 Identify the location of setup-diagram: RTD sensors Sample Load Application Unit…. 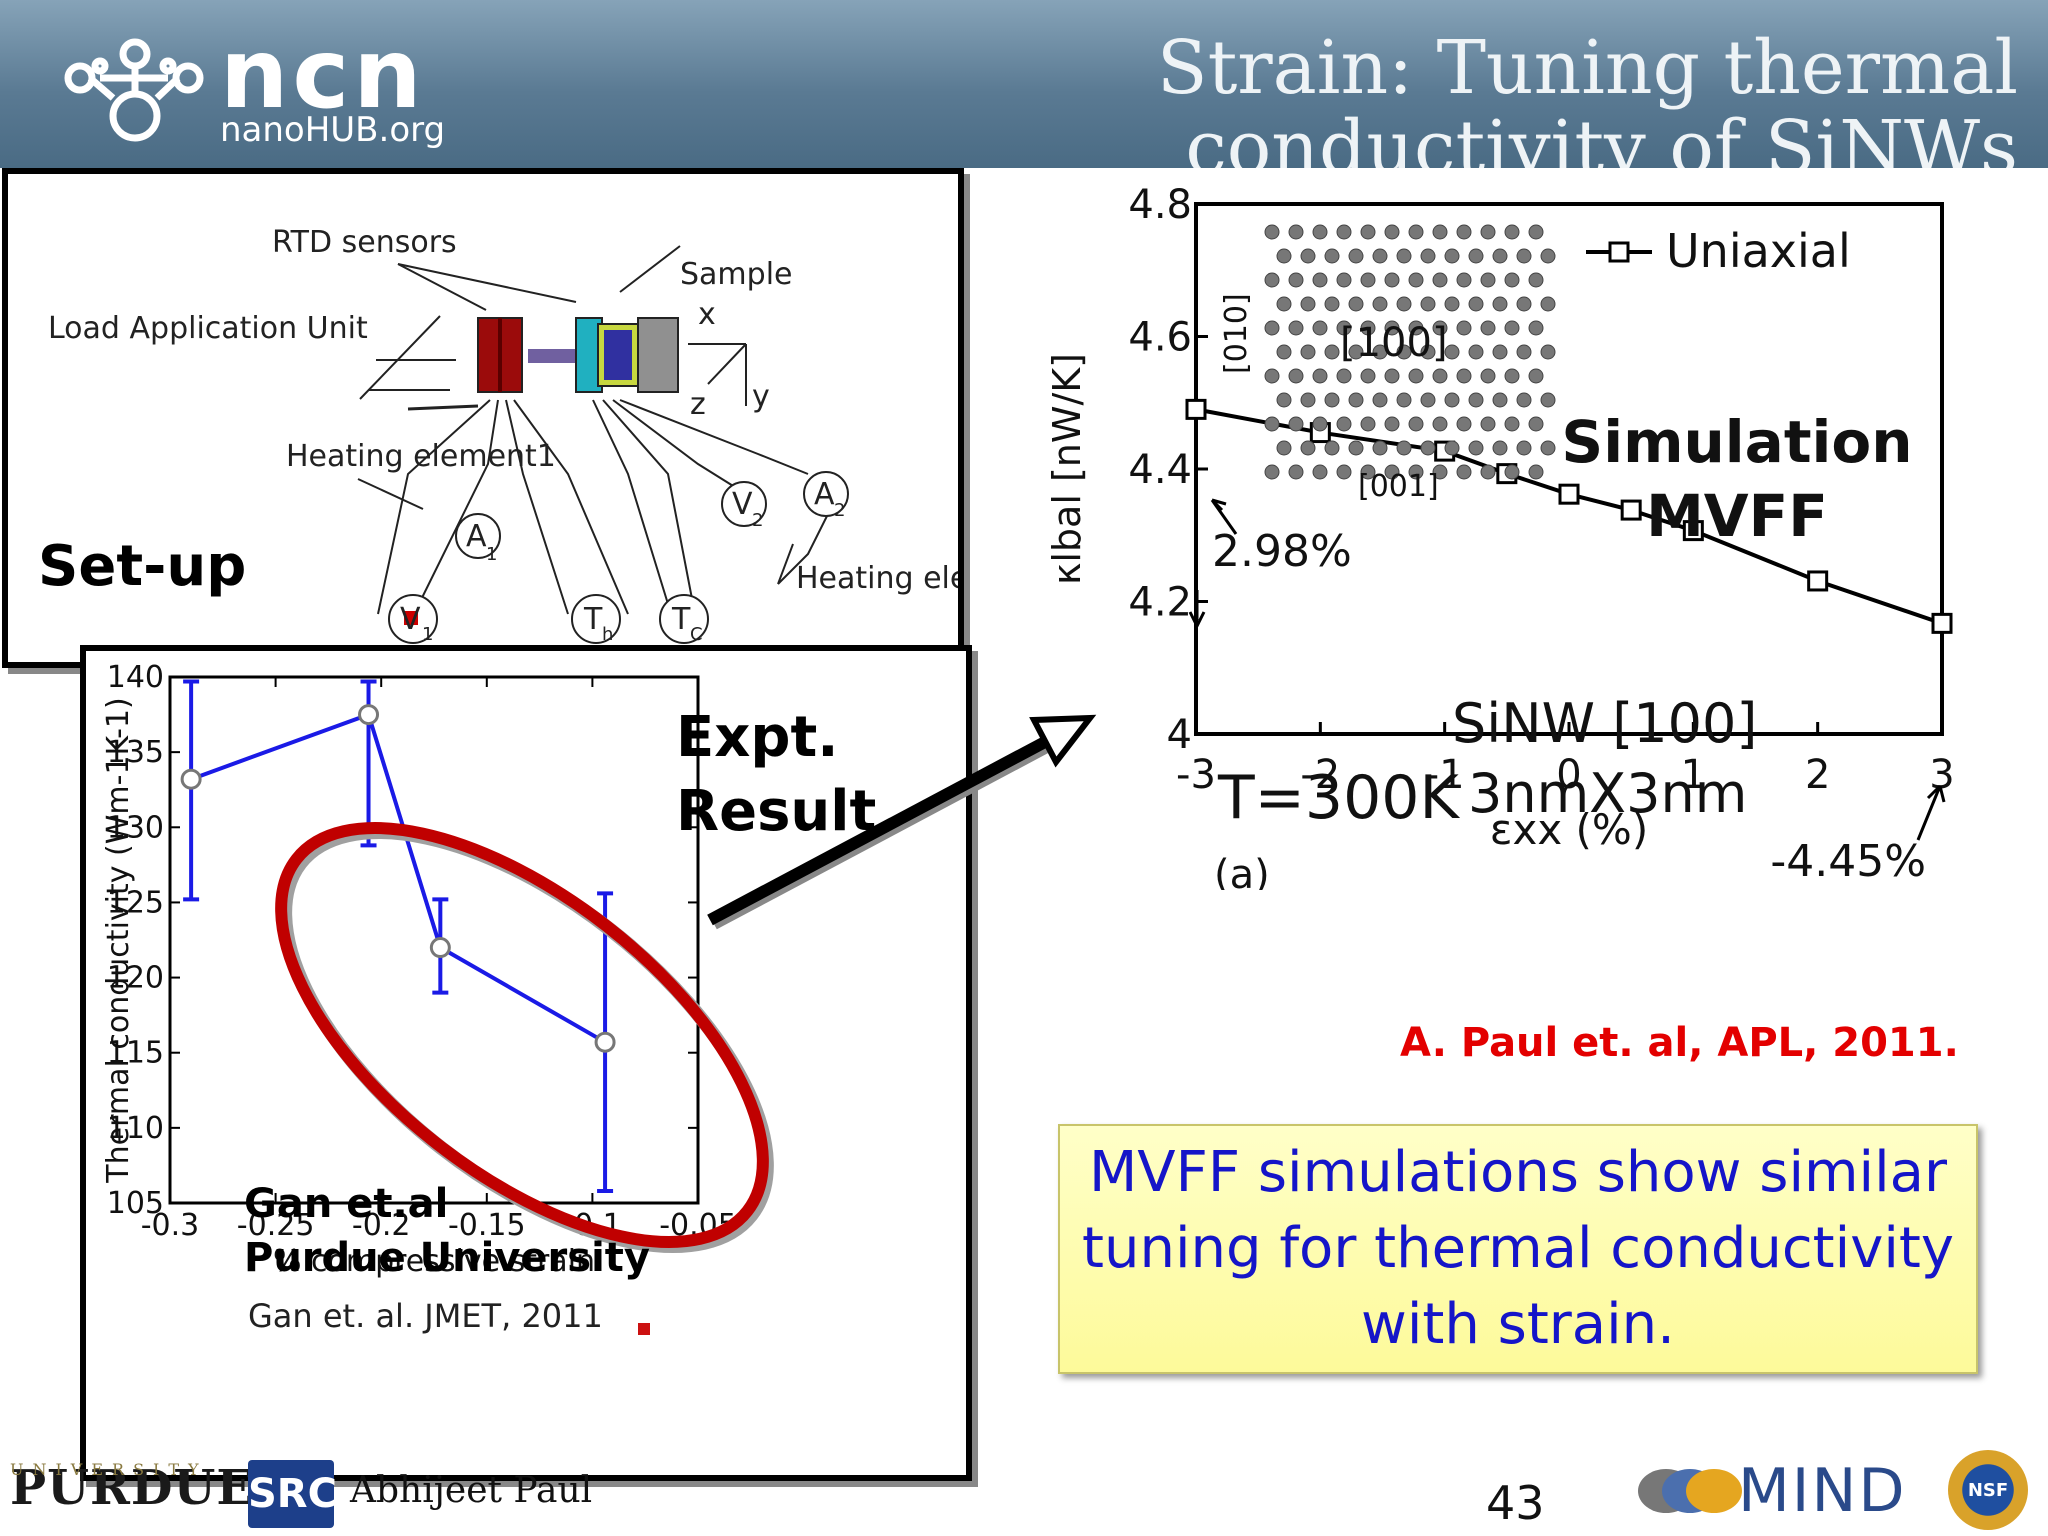
(503, 435).